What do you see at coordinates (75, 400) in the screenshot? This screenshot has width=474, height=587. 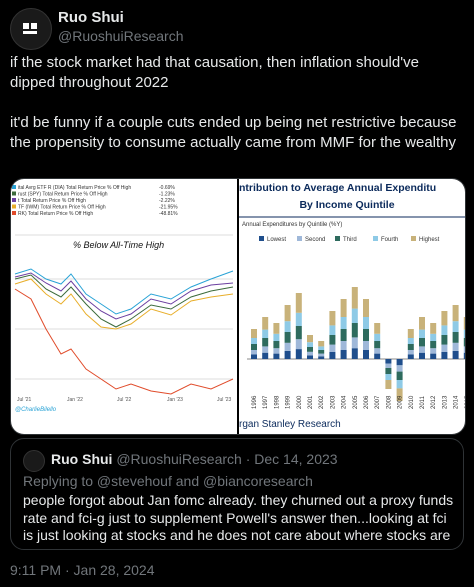 I see `x-label: Jan '22` at bounding box center [75, 400].